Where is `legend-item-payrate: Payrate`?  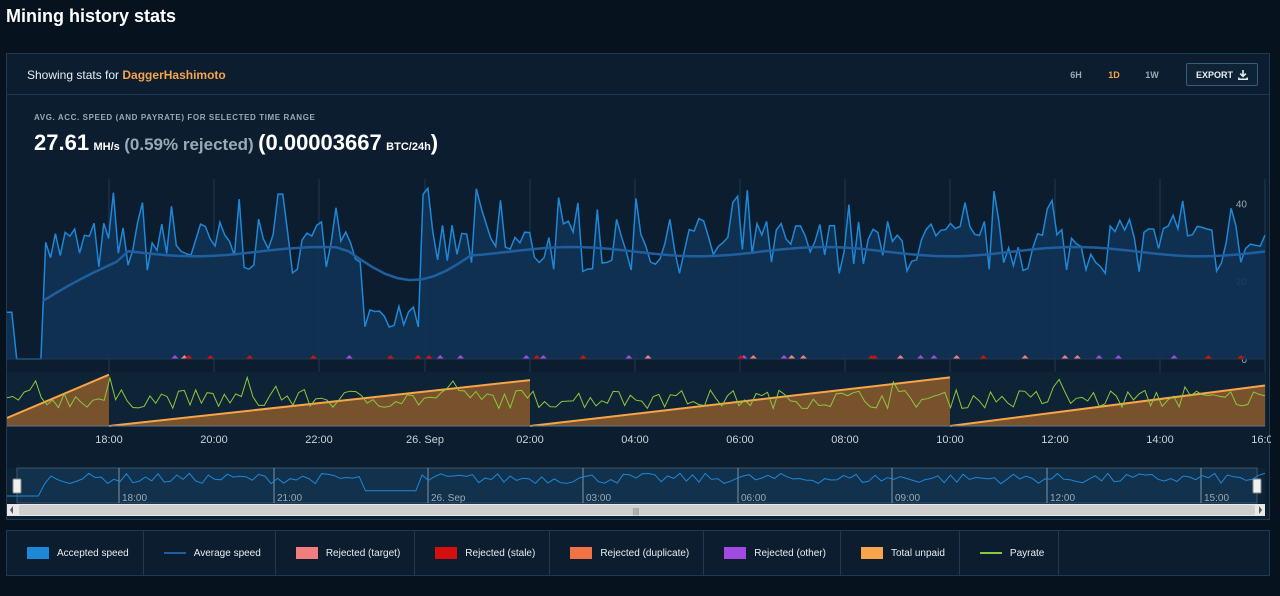
legend-item-payrate: Payrate is located at coordinates (1010, 553).